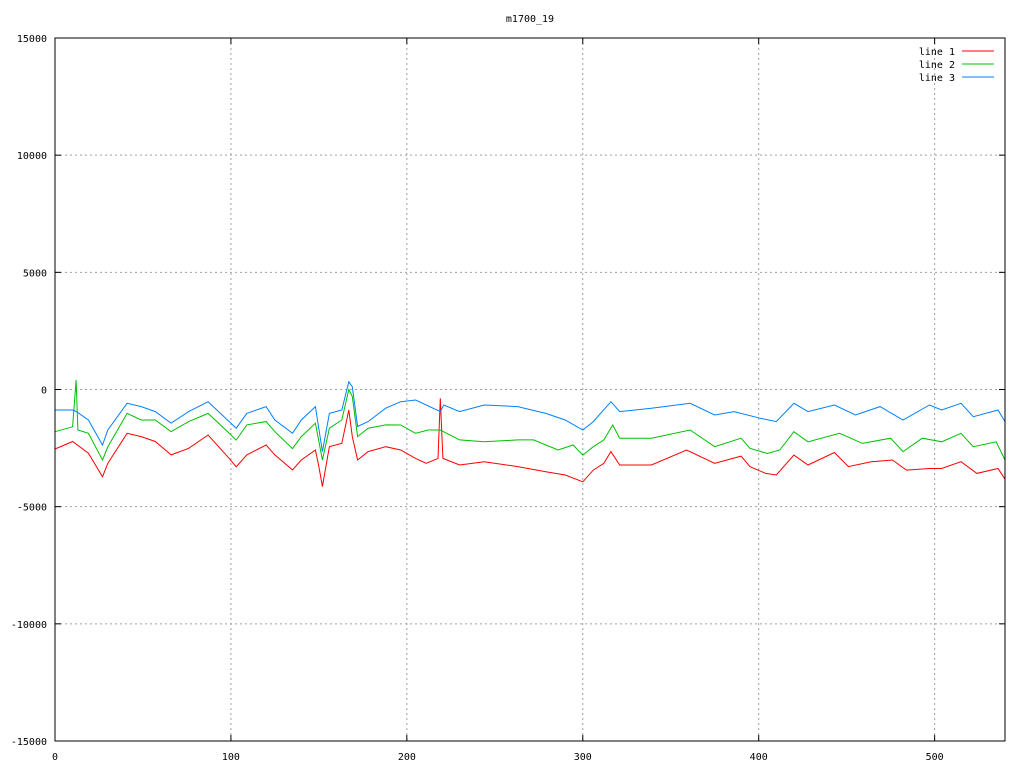 This screenshot has width=1024, height=768. I want to click on x-tick-label: 400, so click(759, 757).